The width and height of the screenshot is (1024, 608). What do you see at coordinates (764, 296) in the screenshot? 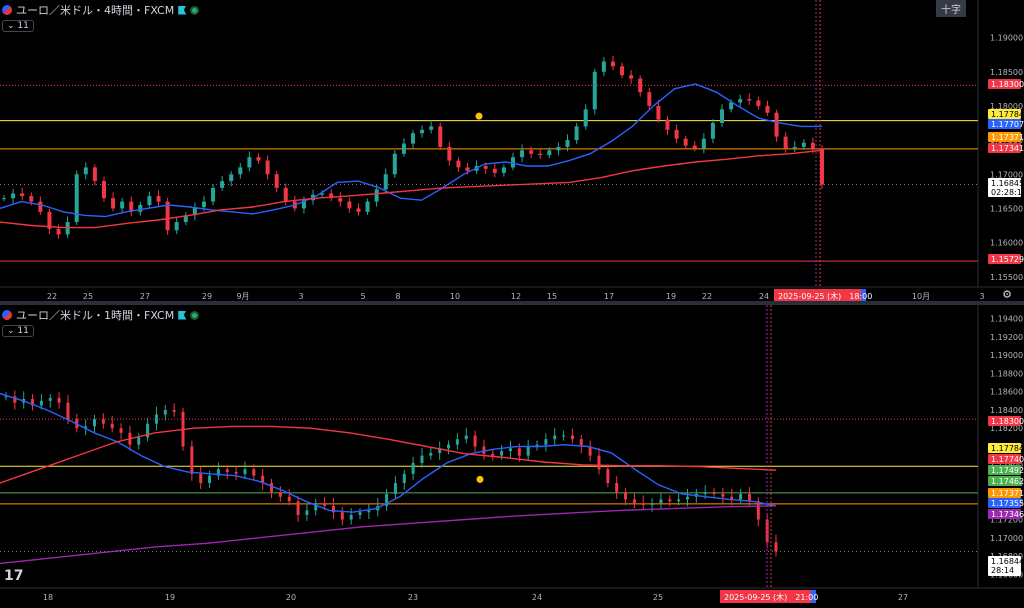
I see `time-tick-label: 24` at bounding box center [764, 296].